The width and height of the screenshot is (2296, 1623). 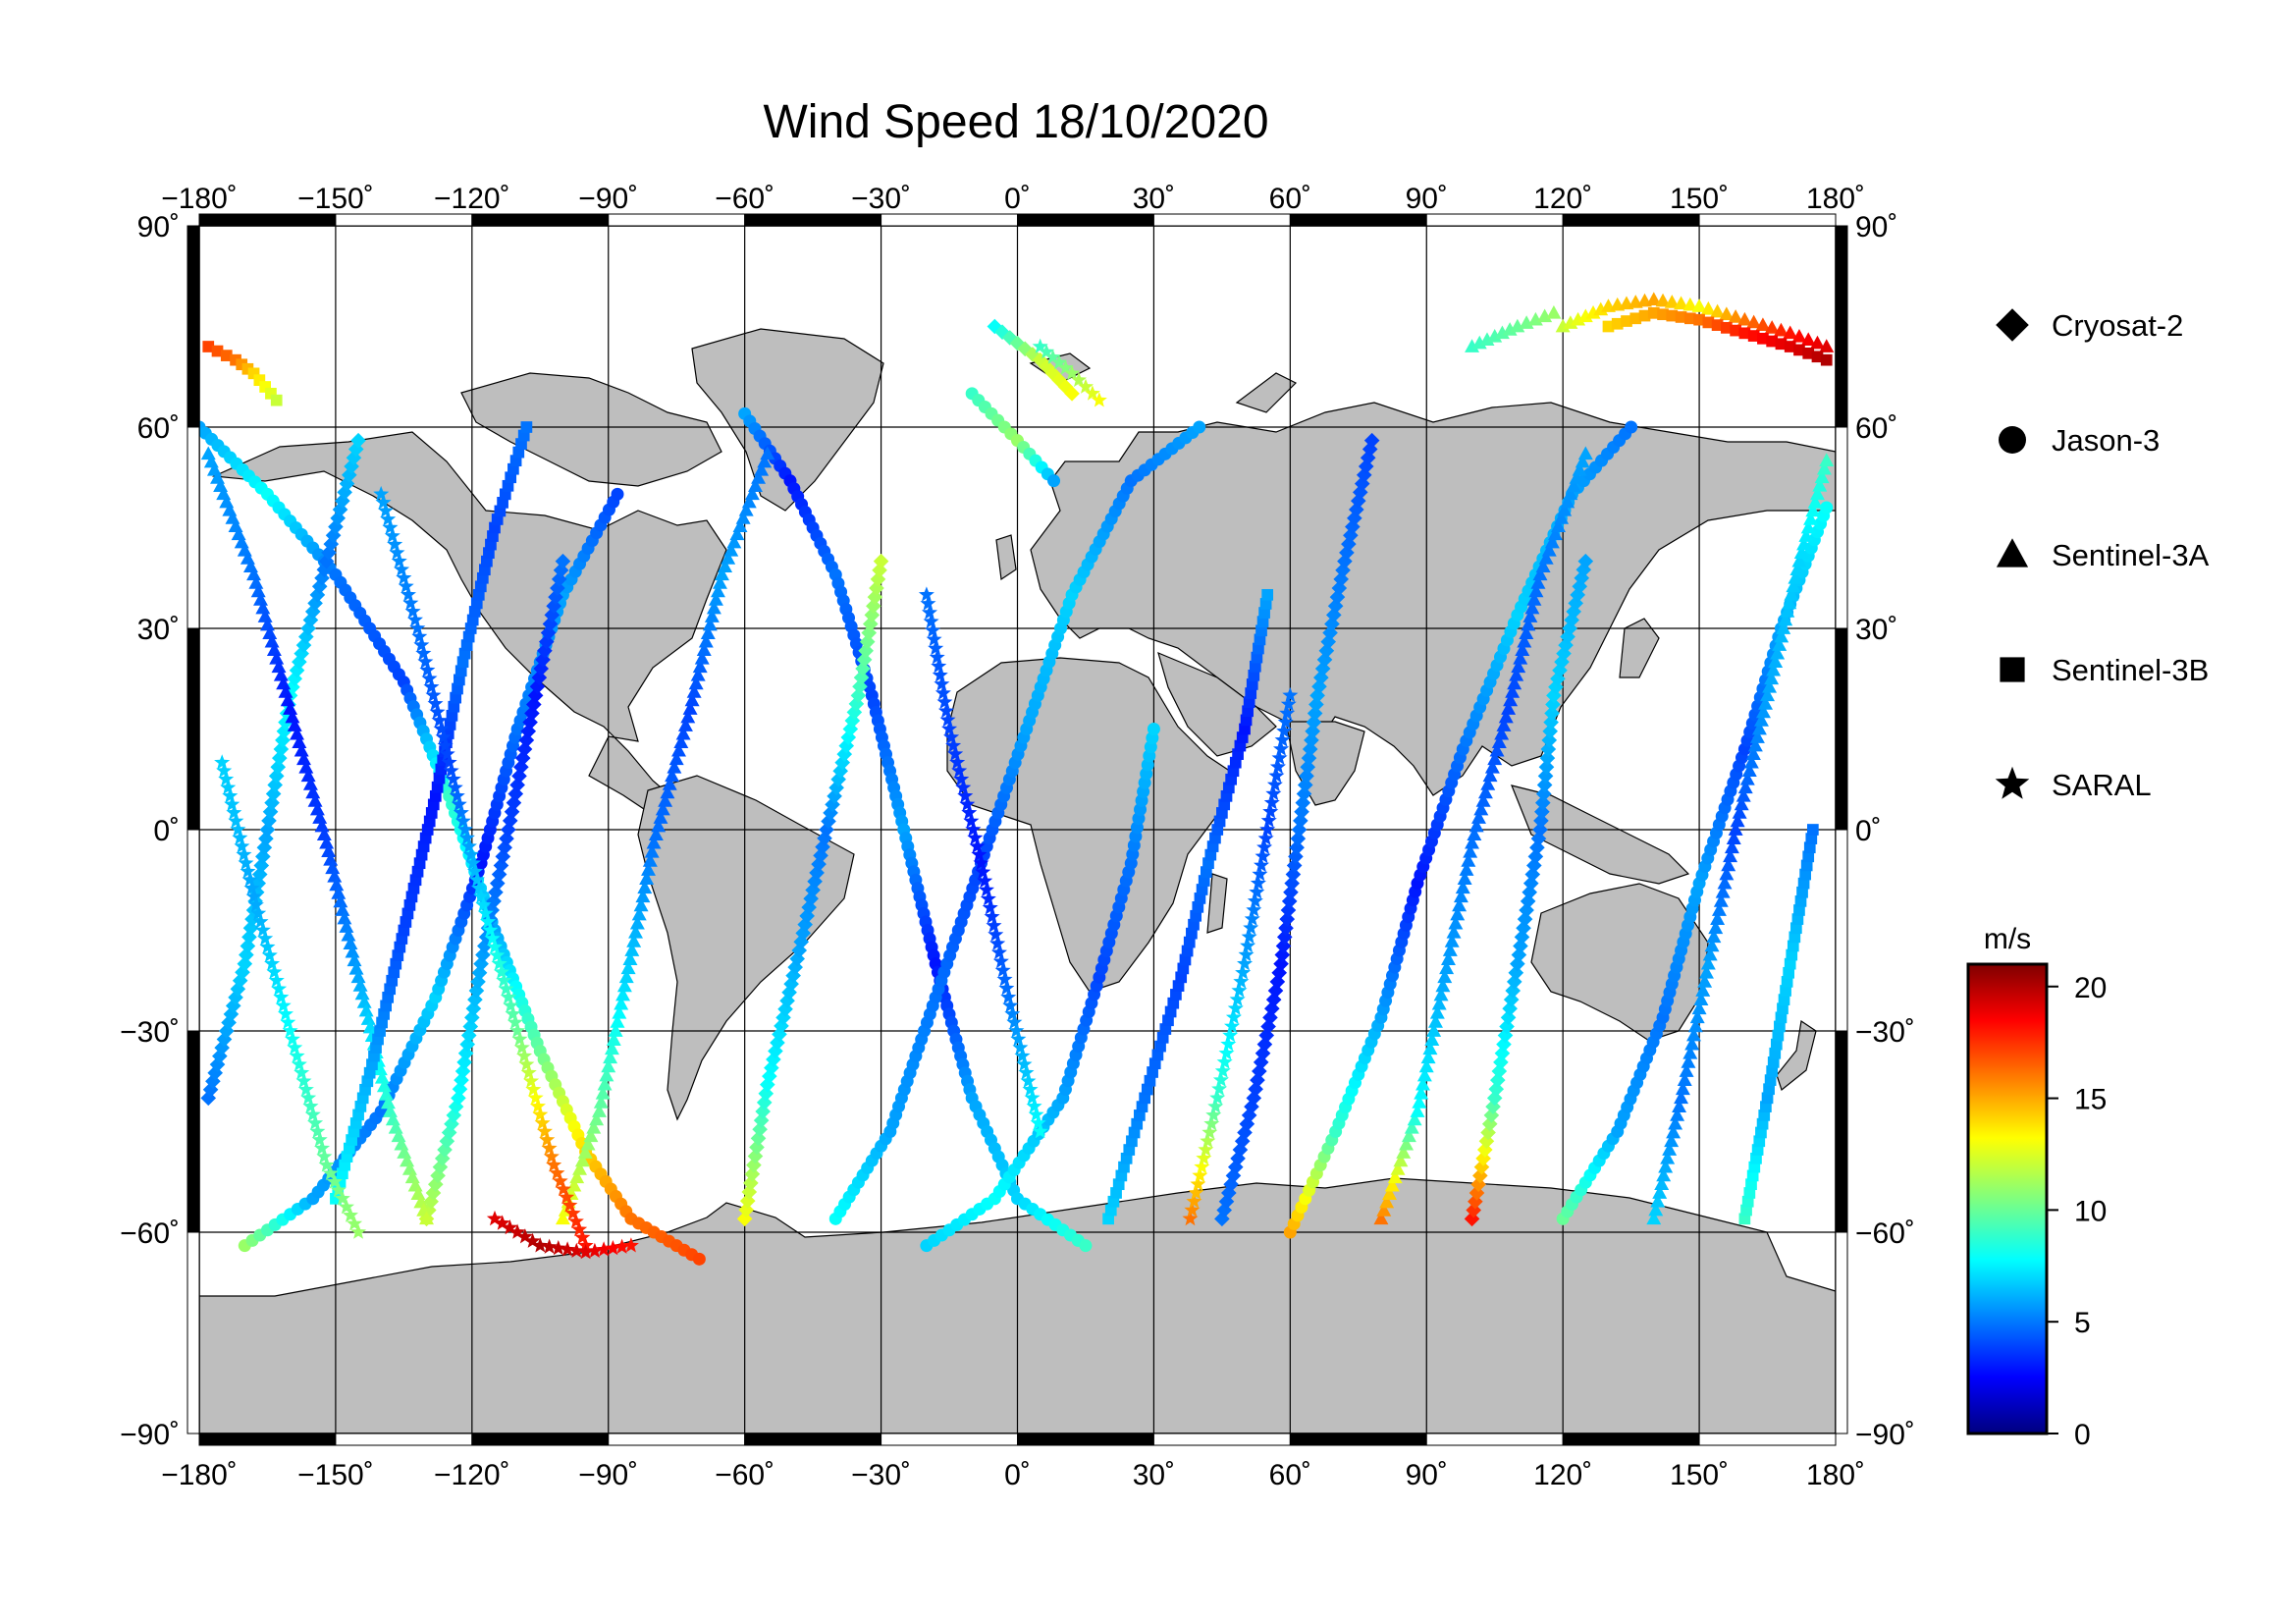 What do you see at coordinates (335, 199) in the screenshot?
I see `longitude-tick-label: −150˚` at bounding box center [335, 199].